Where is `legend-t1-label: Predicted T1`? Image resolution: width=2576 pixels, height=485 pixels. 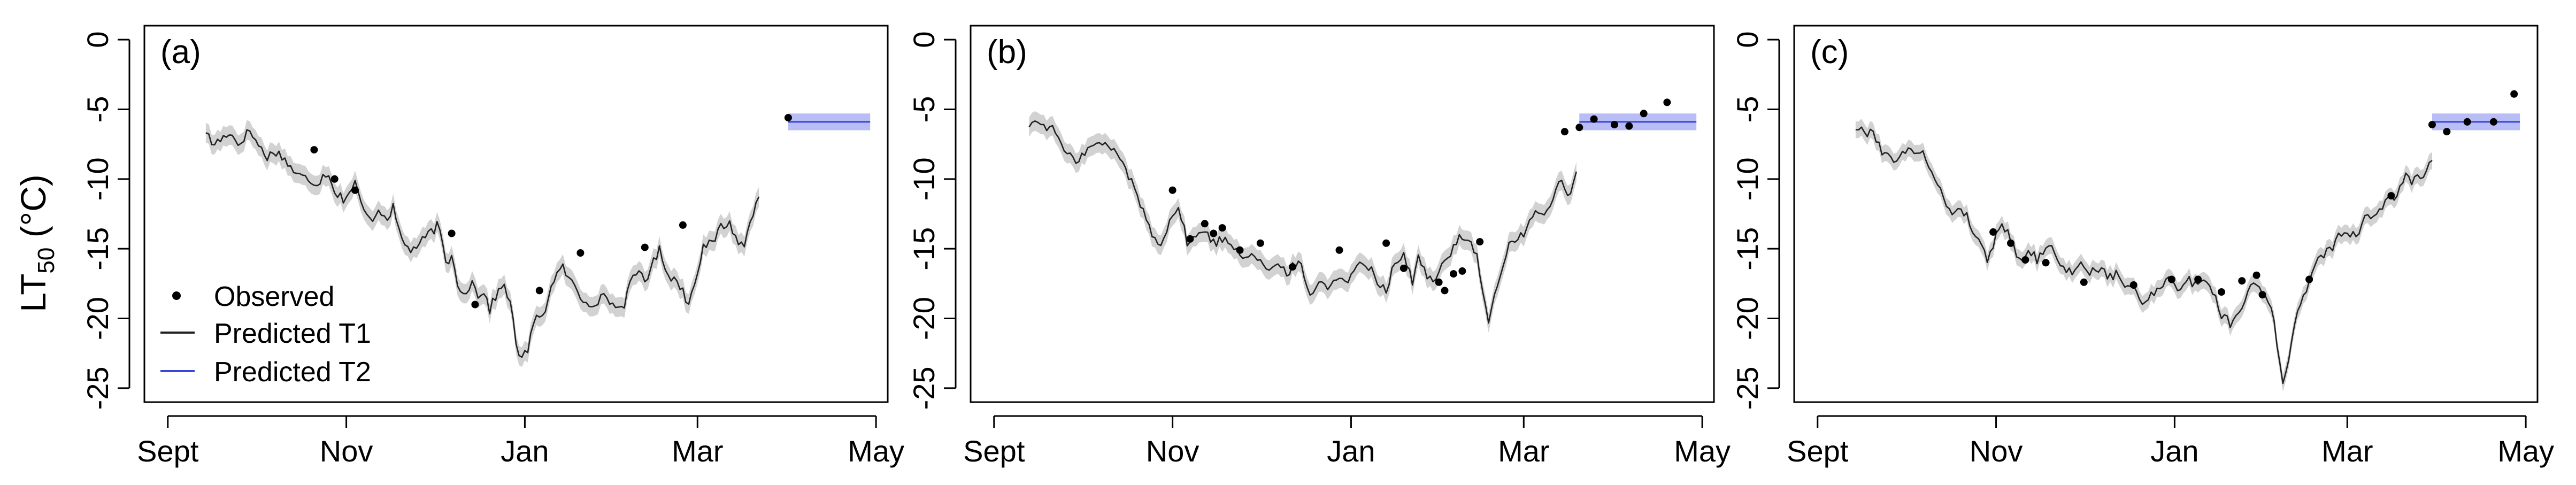
legend-t1-label: Predicted T1 is located at coordinates (292, 334).